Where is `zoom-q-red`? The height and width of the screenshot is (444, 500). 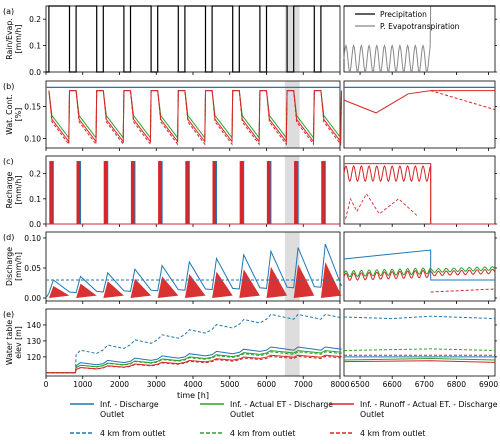 zoom-q-red is located at coordinates (419, 275).